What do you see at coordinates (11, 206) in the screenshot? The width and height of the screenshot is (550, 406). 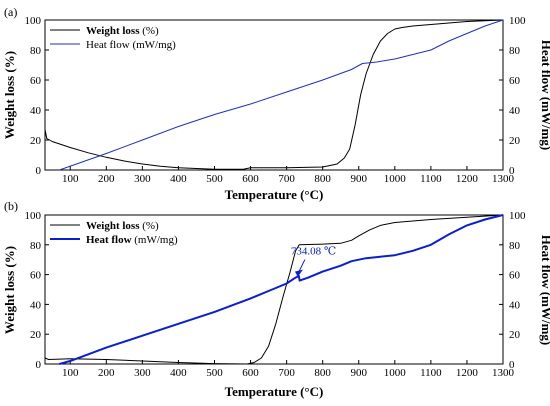 I see `panel-label: (b)` at bounding box center [11, 206].